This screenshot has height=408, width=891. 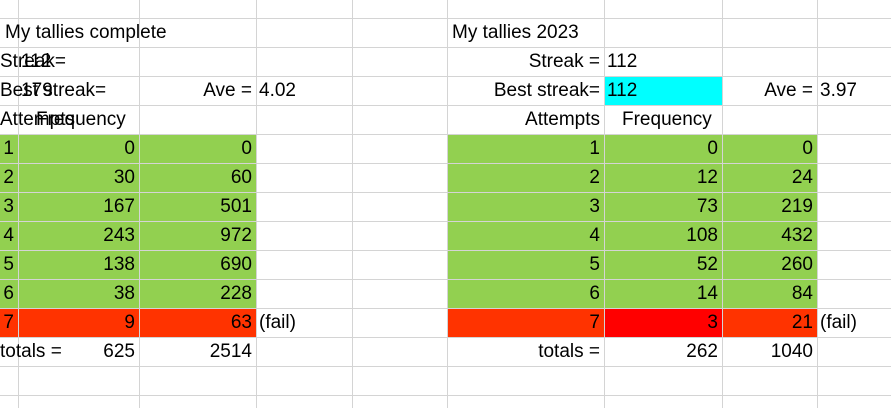 I want to click on left-frequency-header: Frequency, so click(x=81, y=119).